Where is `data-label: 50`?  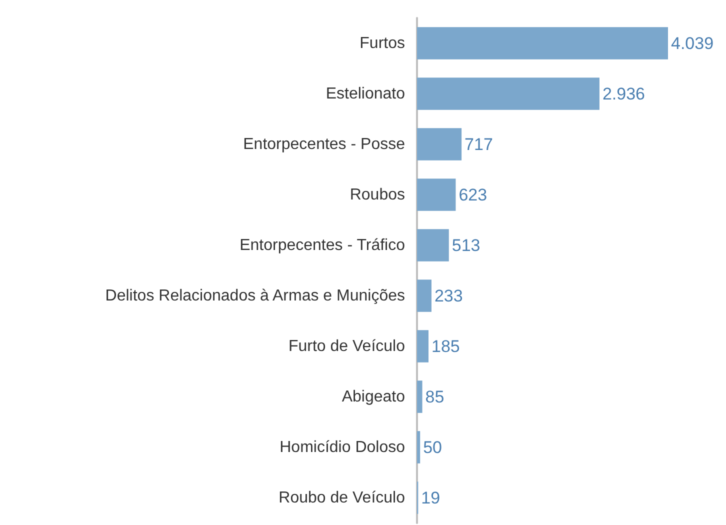
data-label: 50 is located at coordinates (432, 447).